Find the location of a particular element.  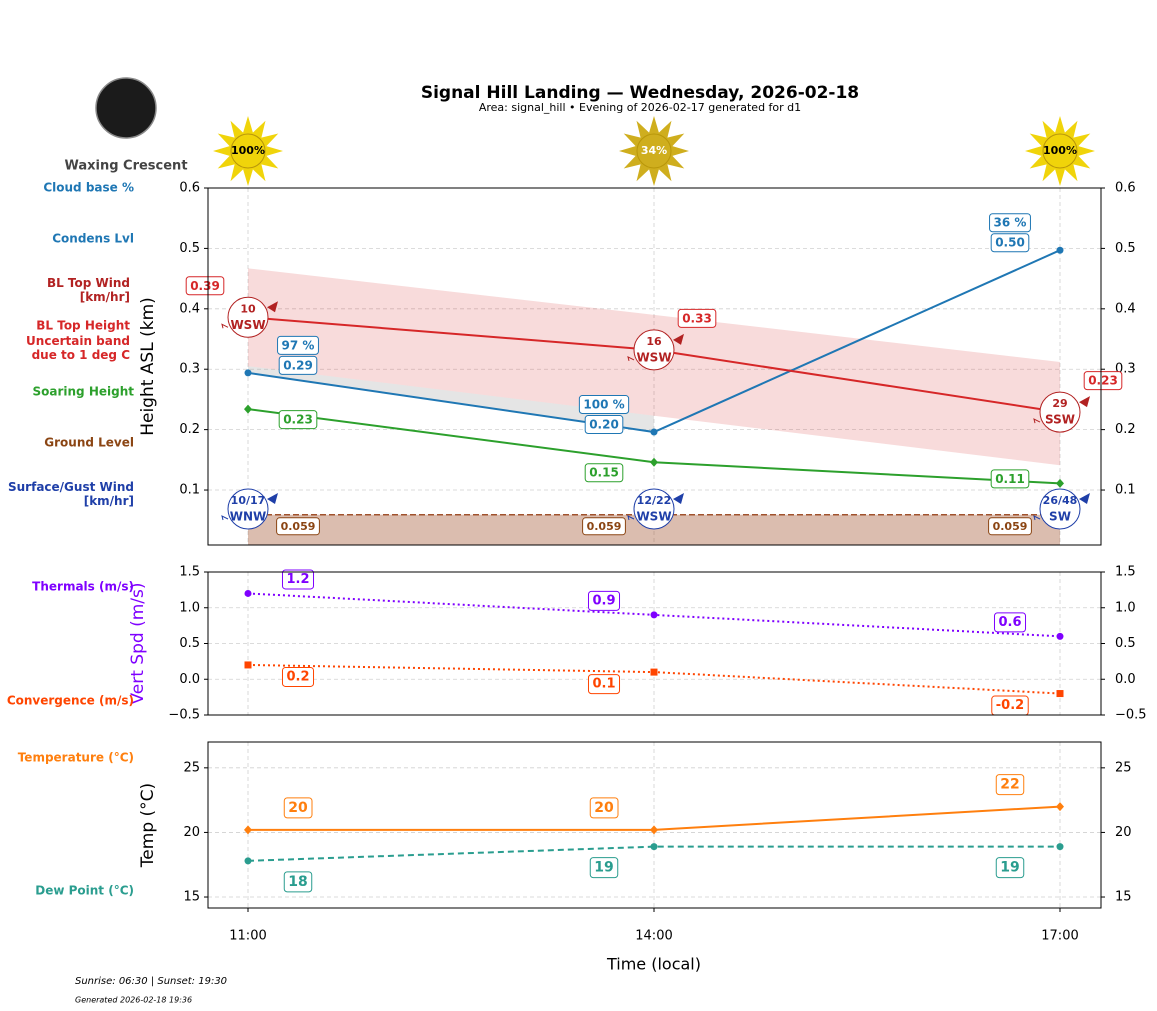

value-label-text: 0.1 is located at coordinates (603, 684).